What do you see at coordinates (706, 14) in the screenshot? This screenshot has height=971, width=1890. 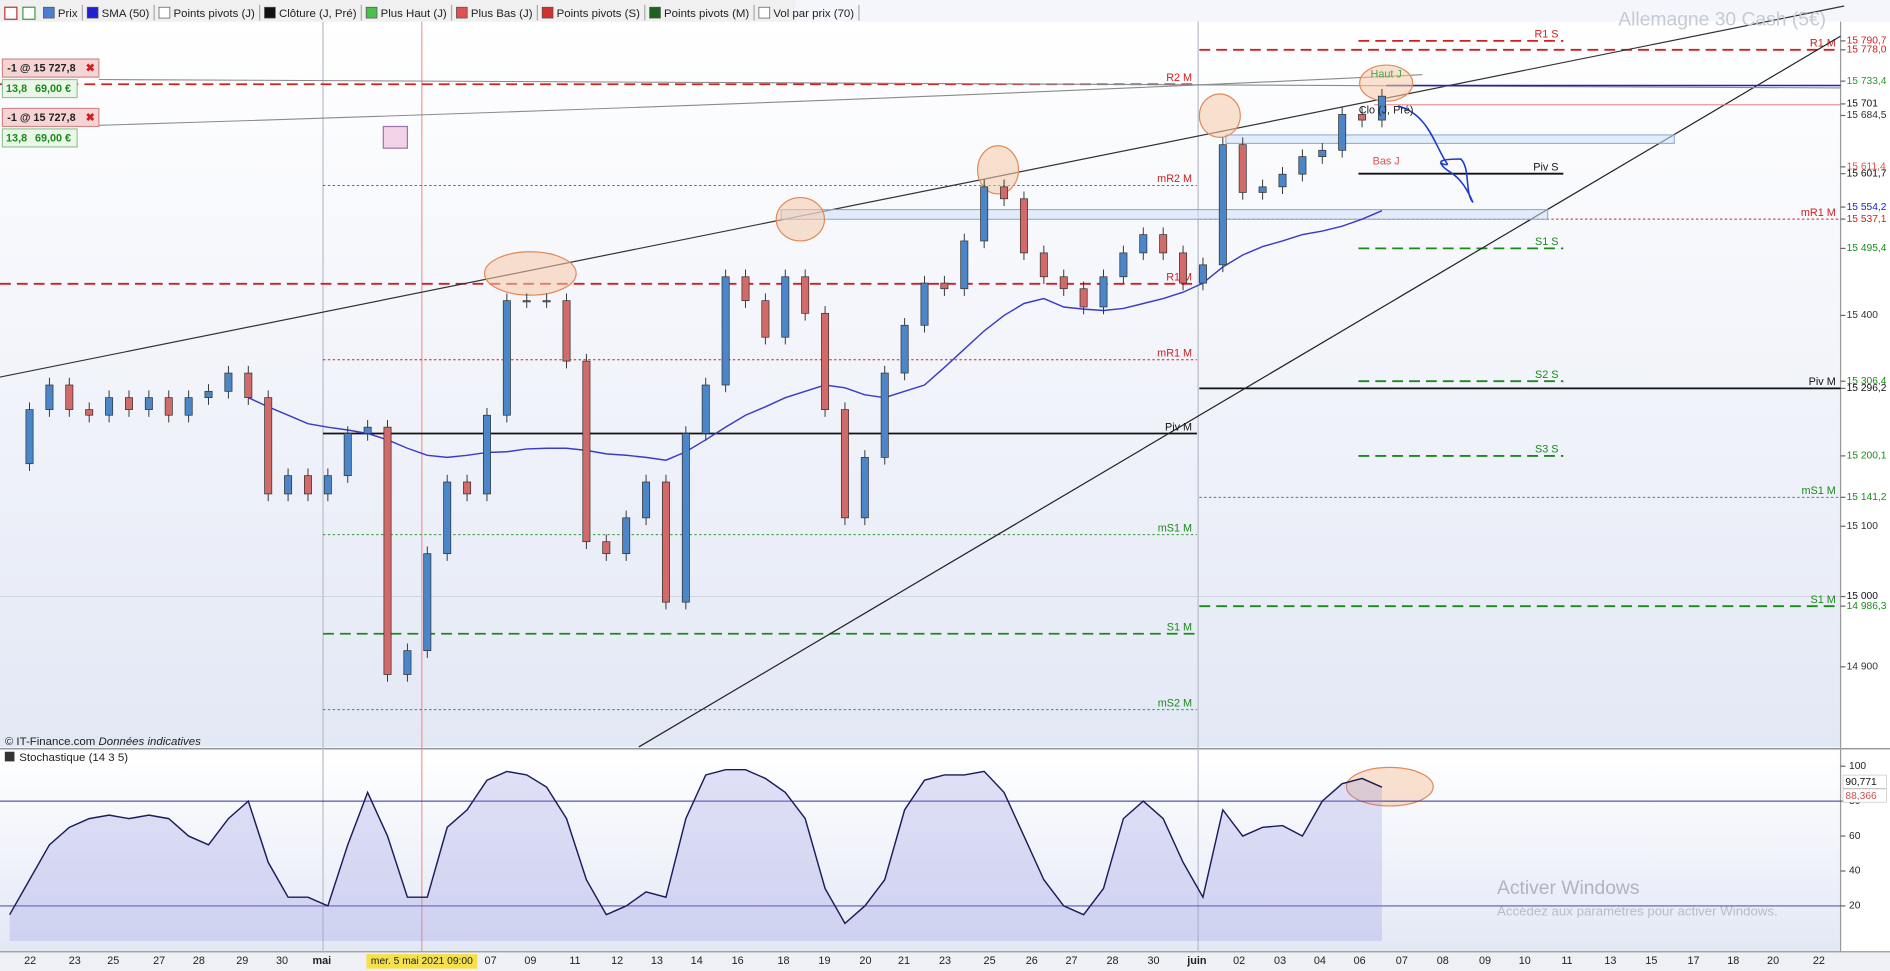 I see `toolbar-label: Points pivots (M)` at bounding box center [706, 14].